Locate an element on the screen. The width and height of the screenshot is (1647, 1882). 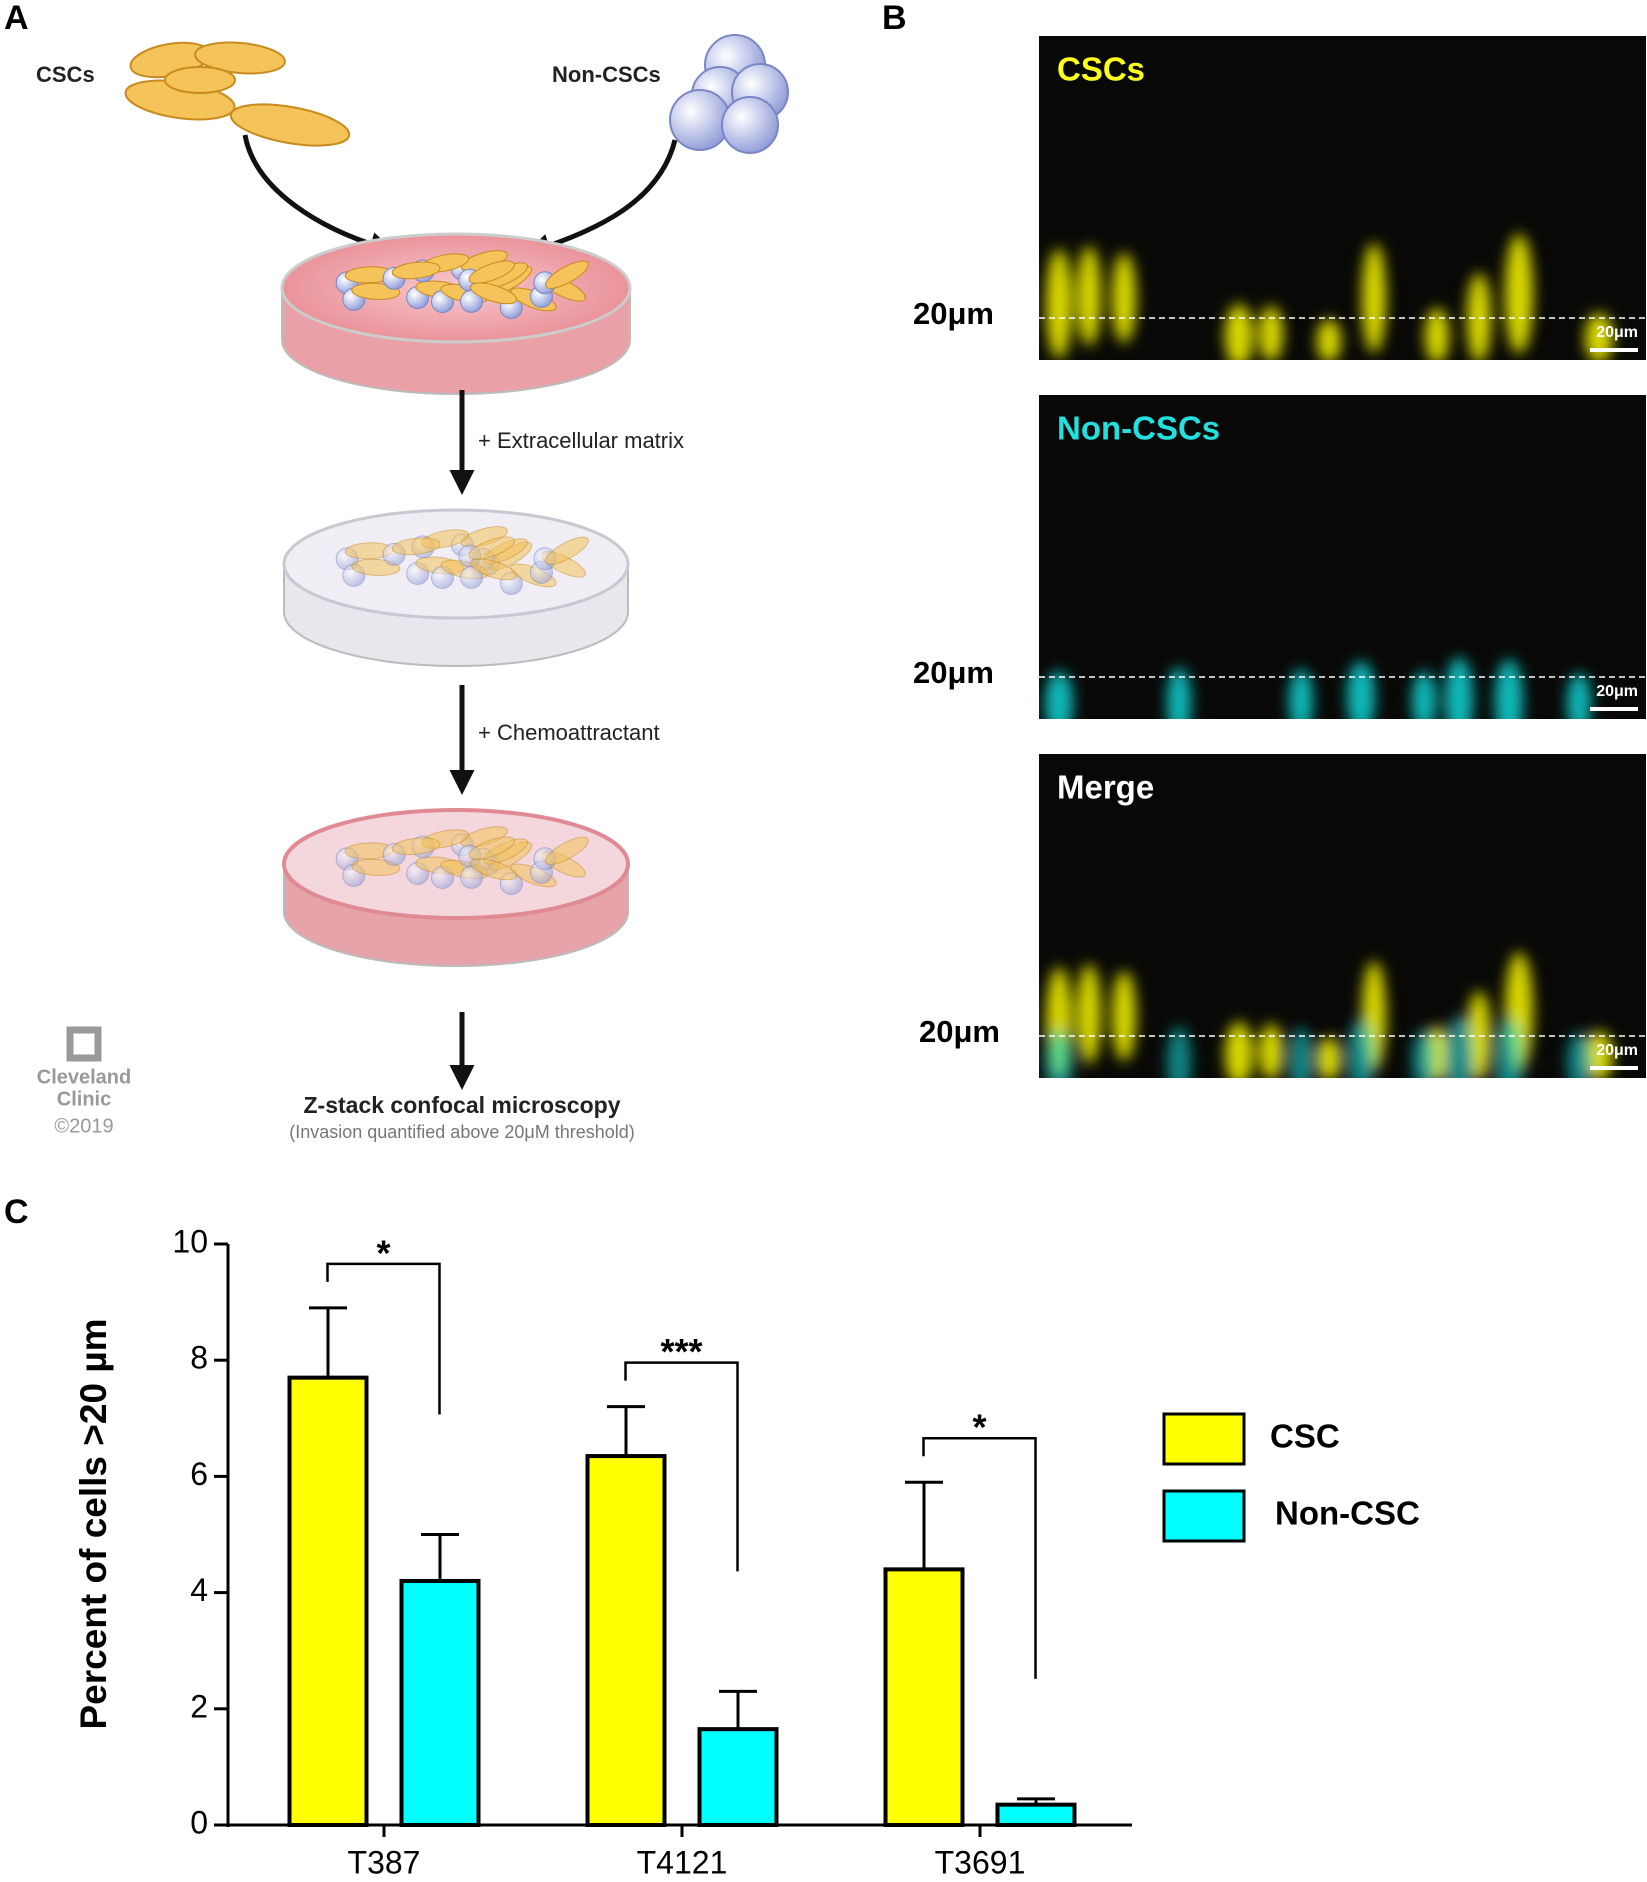
image-title: CSCs is located at coordinates (1101, 69).